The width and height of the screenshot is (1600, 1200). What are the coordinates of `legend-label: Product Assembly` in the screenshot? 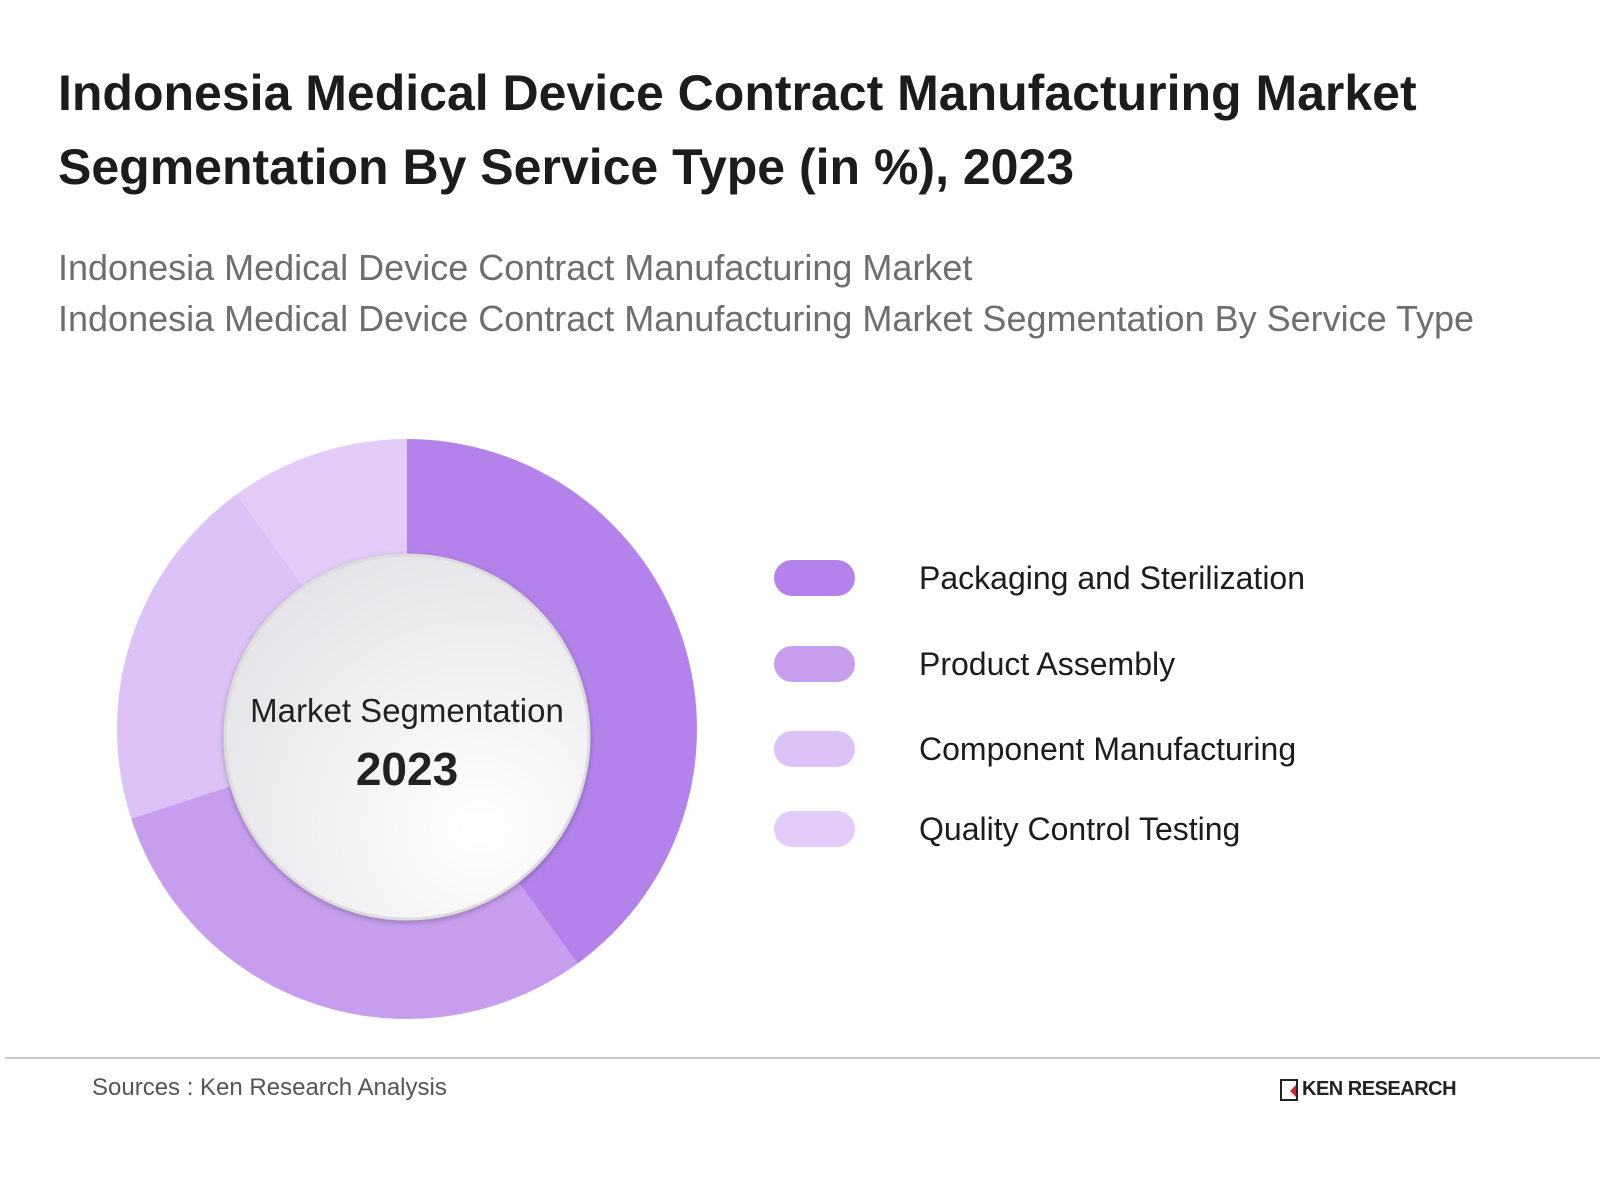 It's located at (1047, 663).